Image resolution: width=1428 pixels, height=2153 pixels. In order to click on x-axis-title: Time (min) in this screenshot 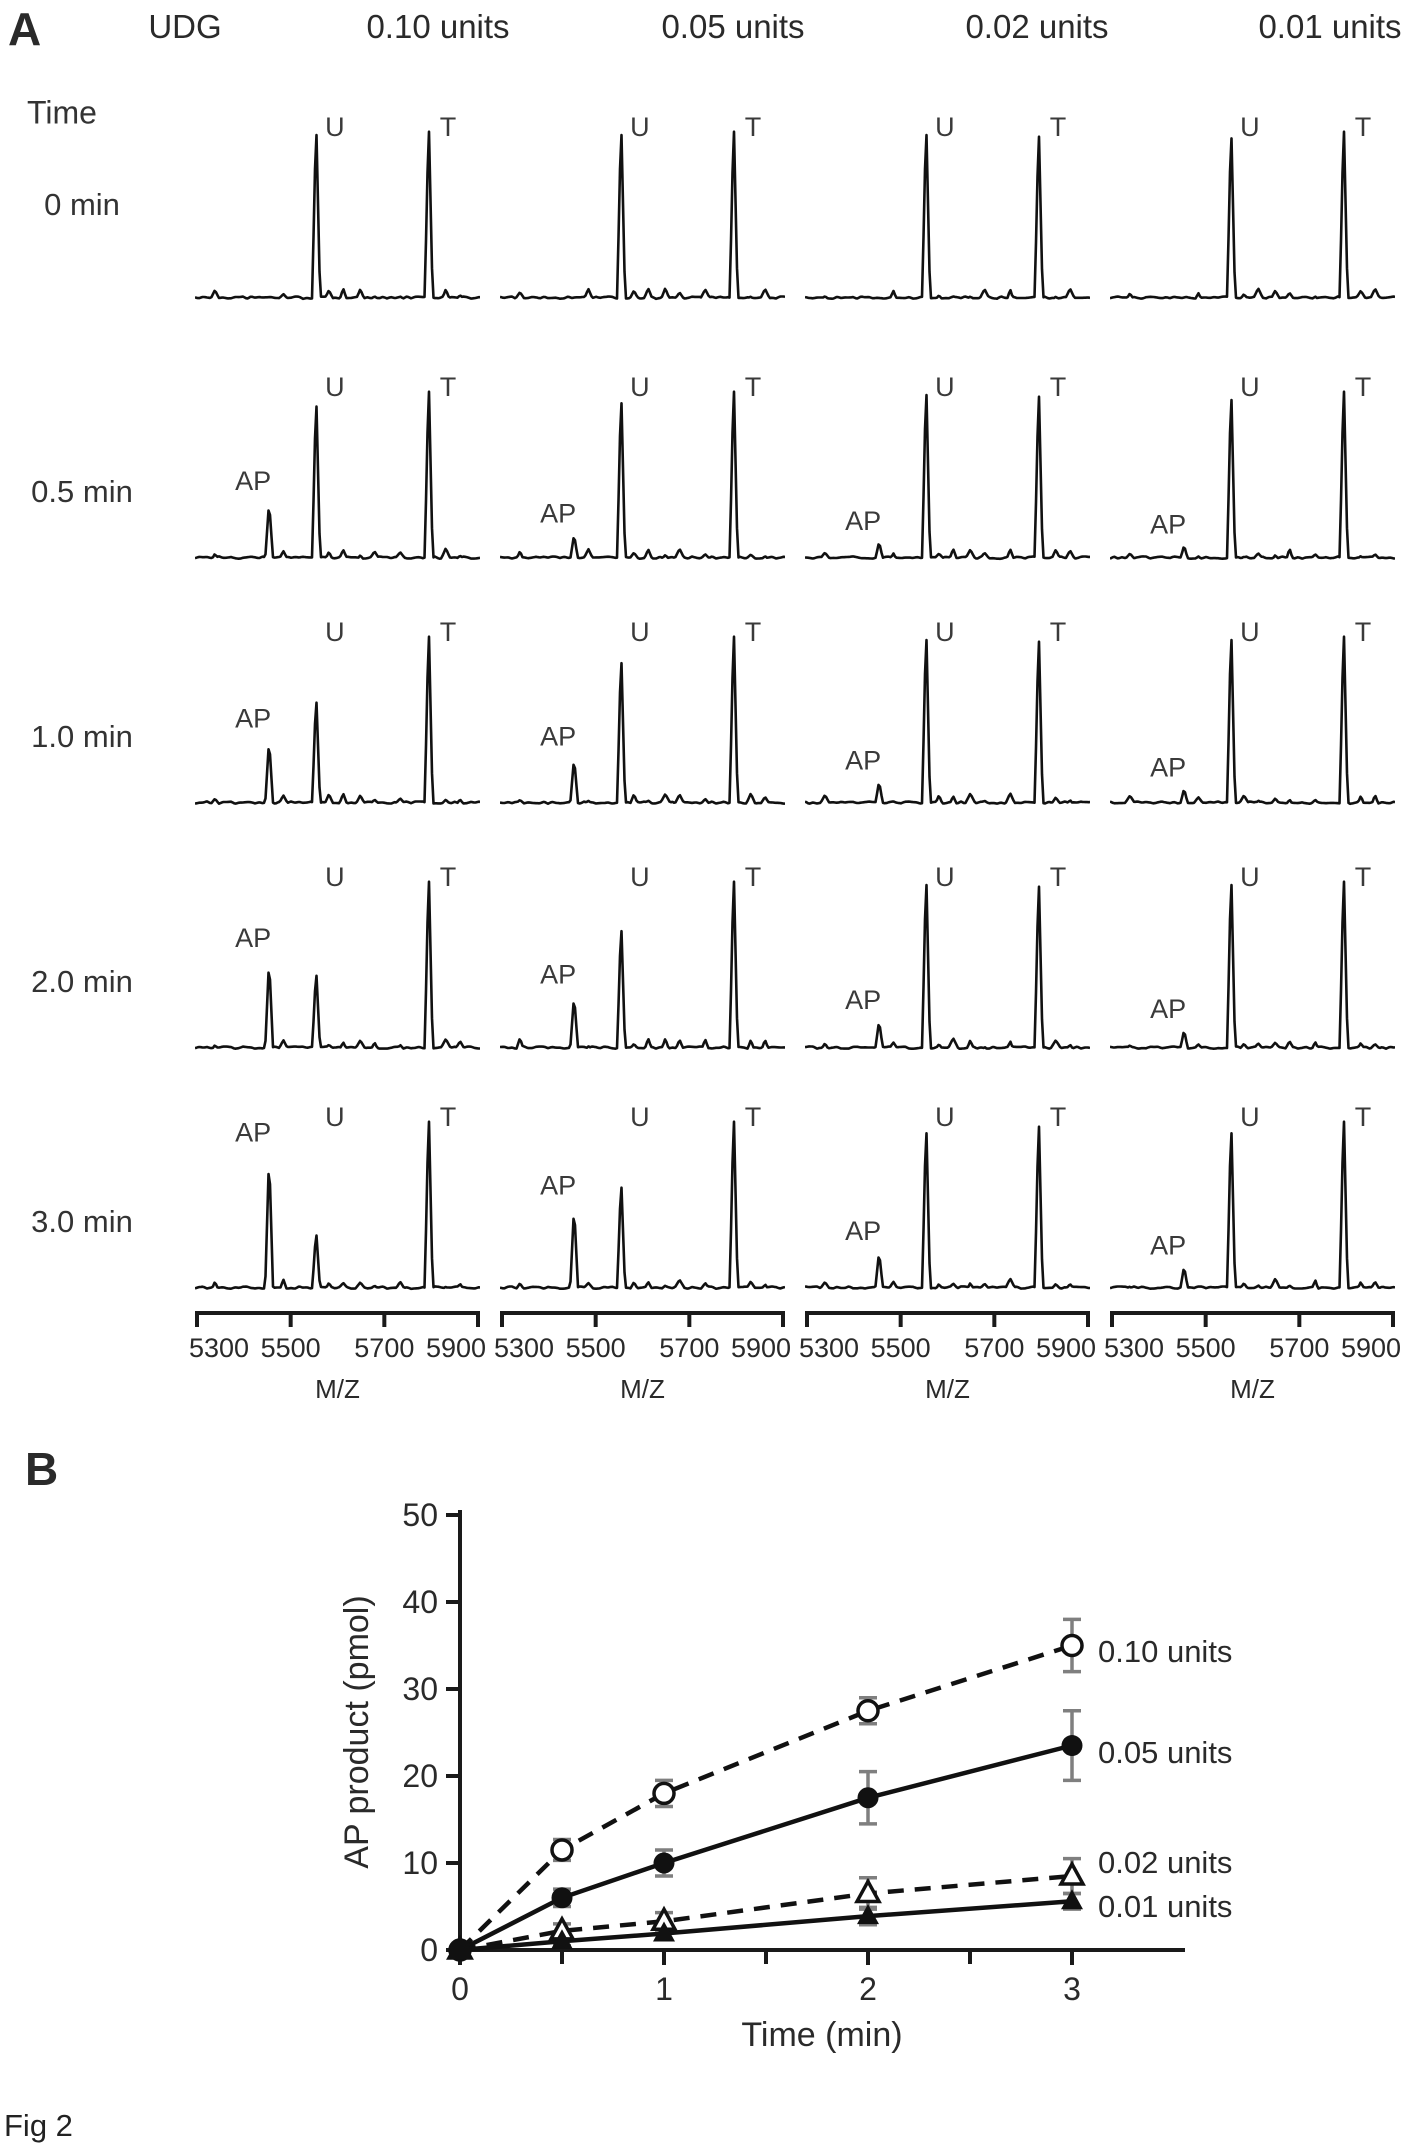, I will do `click(821, 2035)`.